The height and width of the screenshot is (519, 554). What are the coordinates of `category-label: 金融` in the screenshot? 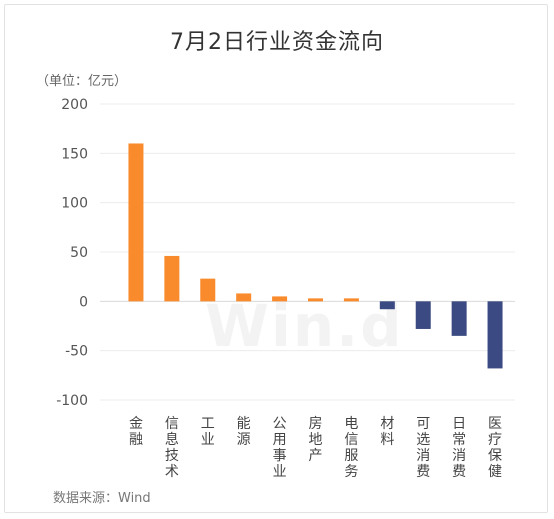 It's located at (136, 432).